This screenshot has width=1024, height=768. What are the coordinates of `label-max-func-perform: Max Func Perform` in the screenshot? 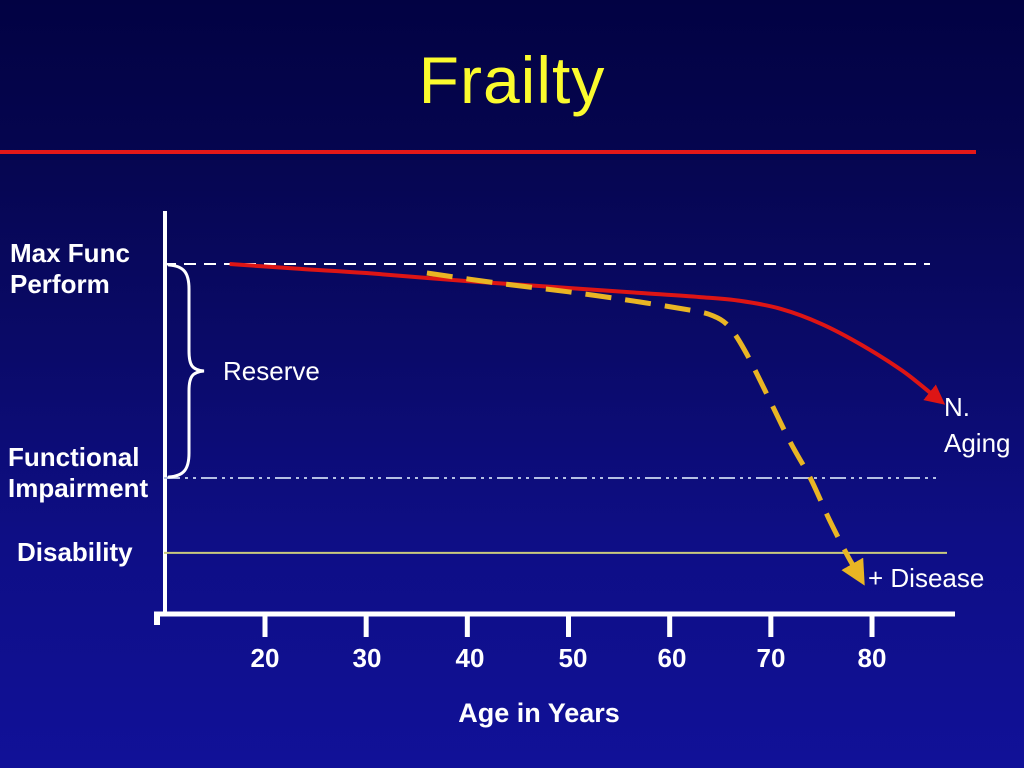 It's located at (70, 269).